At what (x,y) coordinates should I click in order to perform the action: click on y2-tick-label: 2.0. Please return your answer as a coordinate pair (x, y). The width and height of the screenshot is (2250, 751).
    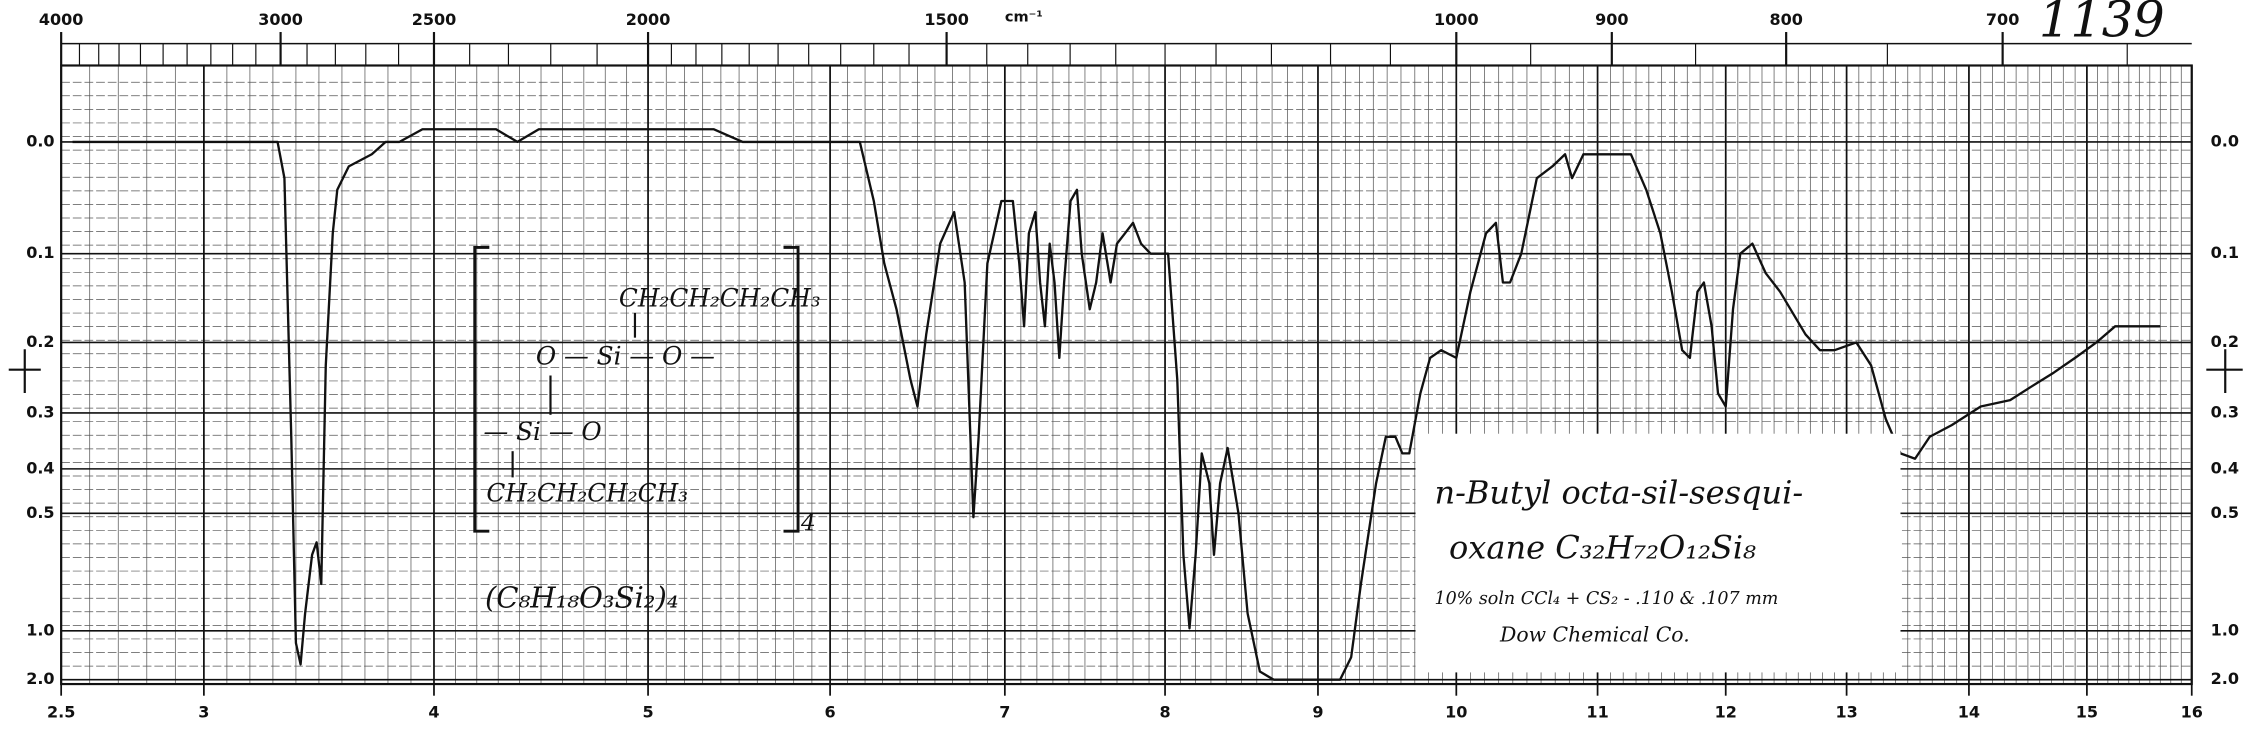
    Looking at the image, I should click on (2225, 678).